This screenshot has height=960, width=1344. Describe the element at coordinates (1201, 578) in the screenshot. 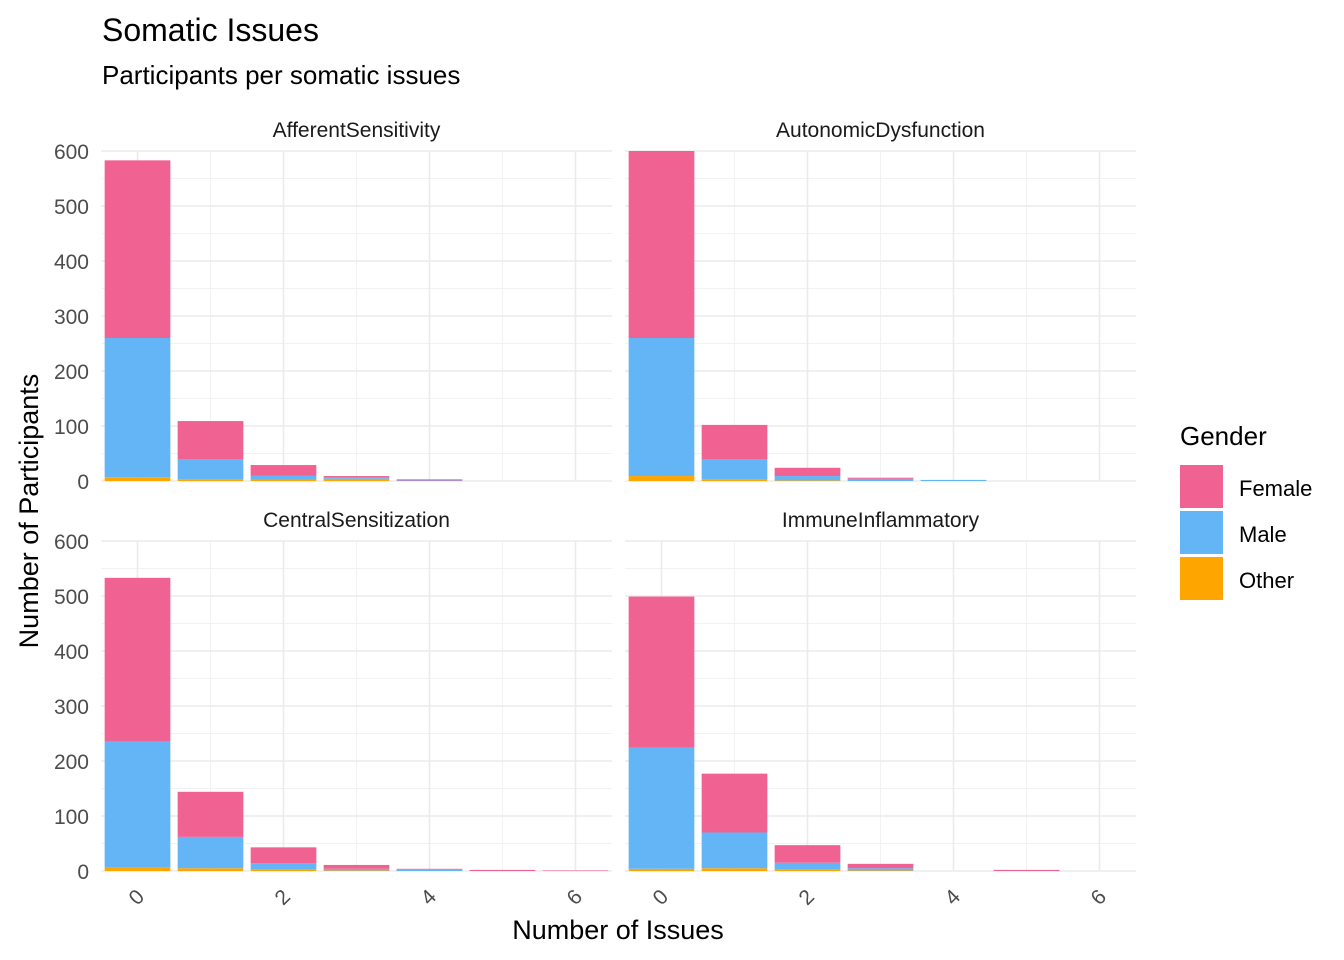

I see `legend-swatch-other` at that location.